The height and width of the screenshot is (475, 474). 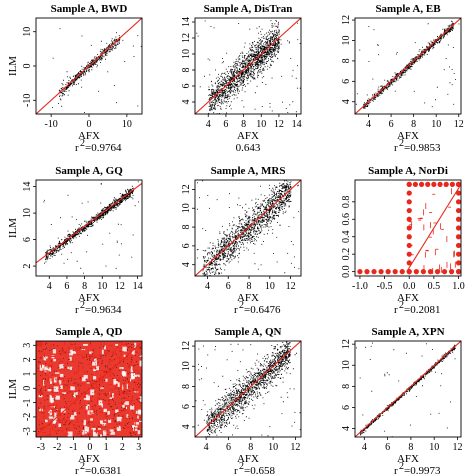 I want to click on r-squared-value: =0.9634, so click(x=103, y=310).